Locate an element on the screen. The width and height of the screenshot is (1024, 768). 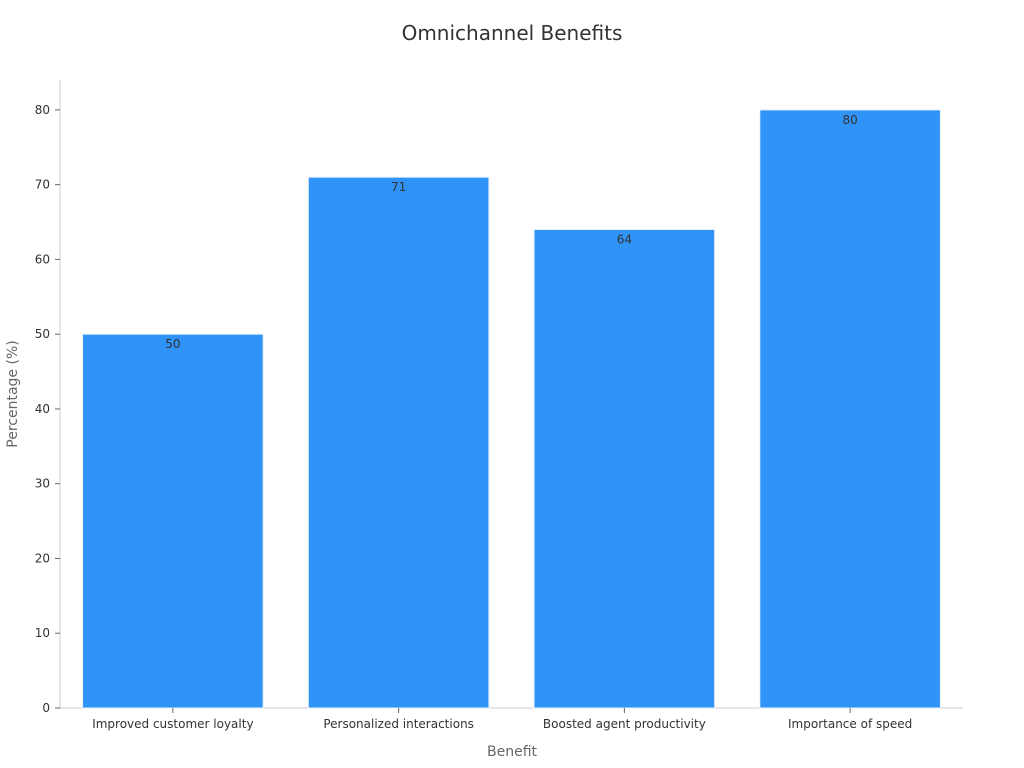
x-tick-label: Improved customer loyalty is located at coordinates (172, 724).